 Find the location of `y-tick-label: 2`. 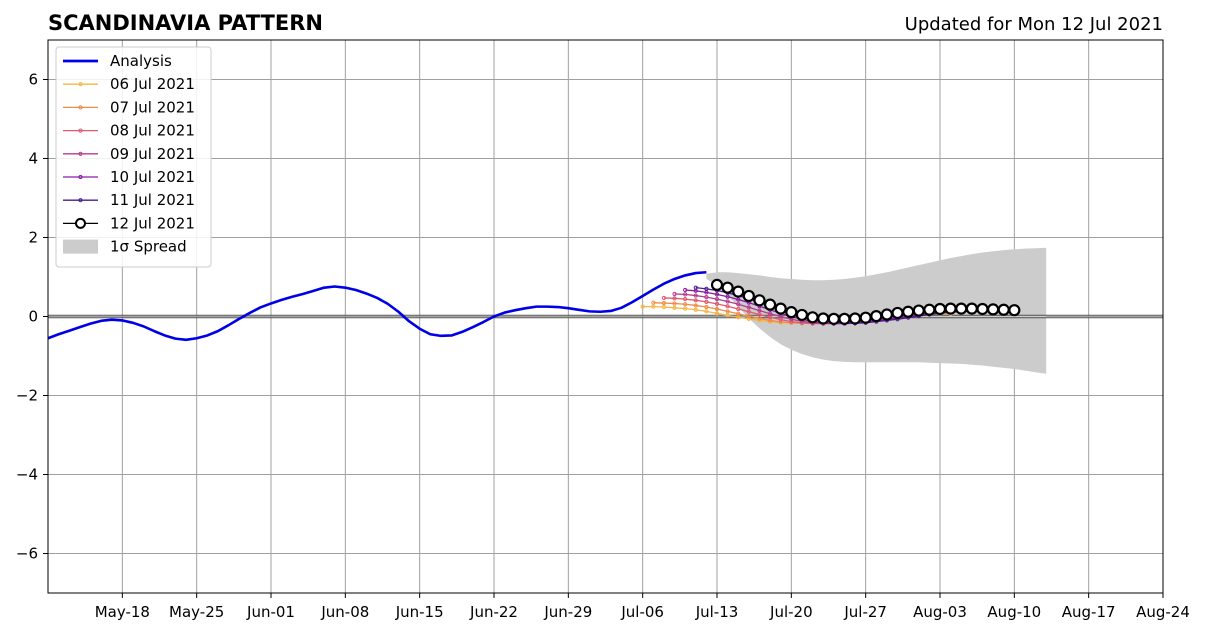

y-tick-label: 2 is located at coordinates (33, 238).